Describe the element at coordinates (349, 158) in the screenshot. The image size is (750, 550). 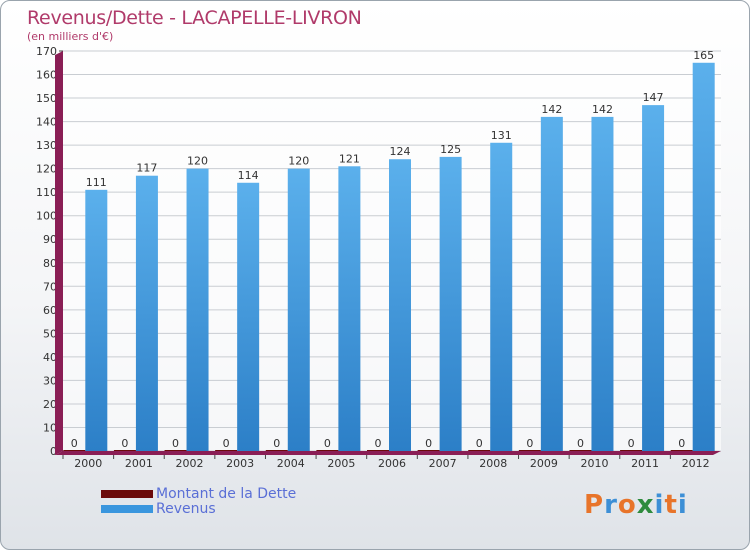
I see `data-label-revenus: 121` at that location.